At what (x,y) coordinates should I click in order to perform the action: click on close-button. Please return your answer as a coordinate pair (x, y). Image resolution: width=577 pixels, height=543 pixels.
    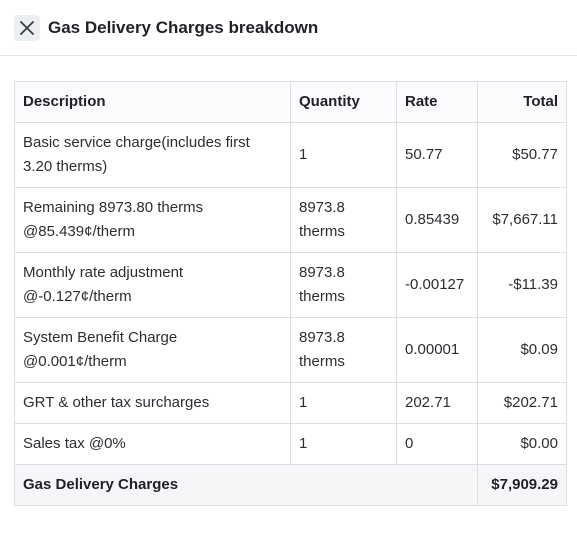
    Looking at the image, I should click on (27, 27).